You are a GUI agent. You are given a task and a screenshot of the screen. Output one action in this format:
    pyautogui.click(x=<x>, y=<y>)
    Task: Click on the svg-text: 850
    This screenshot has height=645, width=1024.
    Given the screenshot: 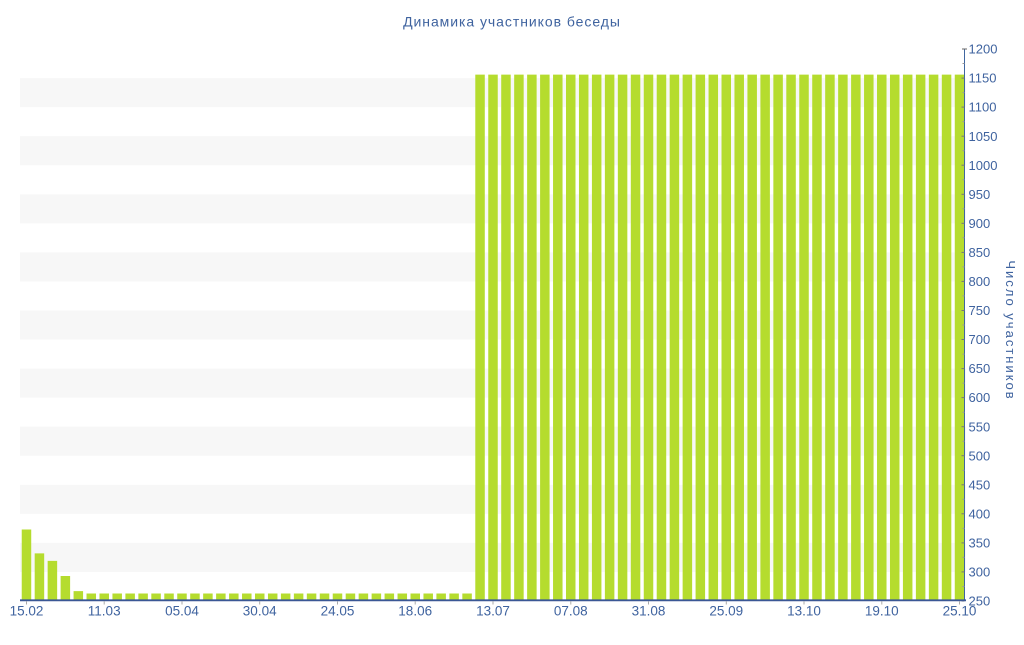 What is the action you would take?
    pyautogui.click(x=980, y=252)
    